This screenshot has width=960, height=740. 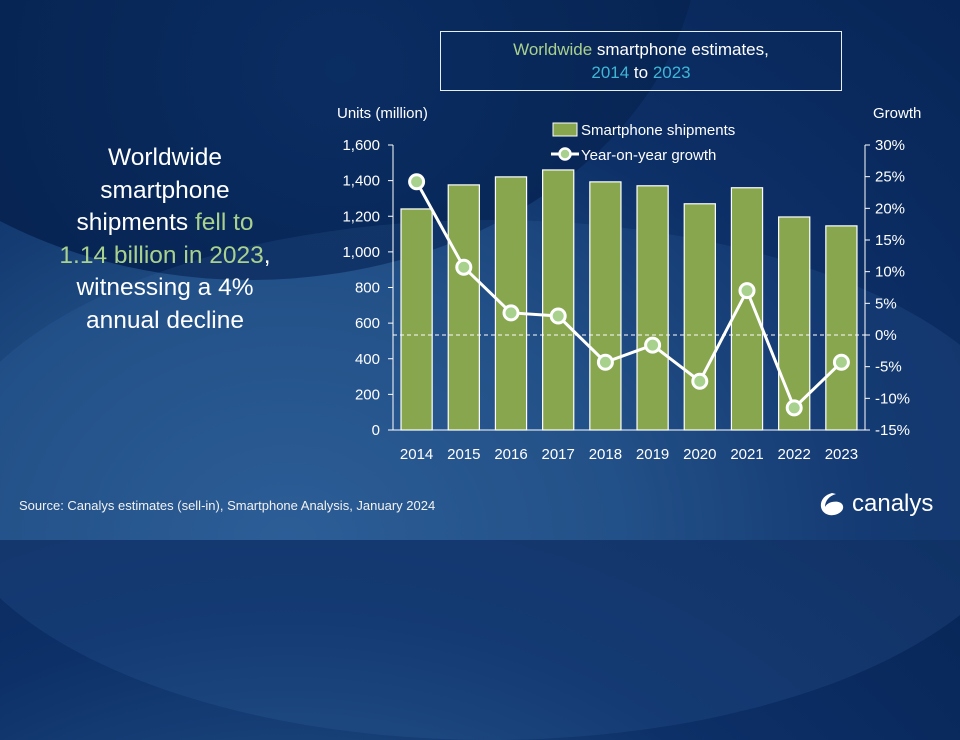 What do you see at coordinates (417, 182) in the screenshot?
I see `growth-point-2014` at bounding box center [417, 182].